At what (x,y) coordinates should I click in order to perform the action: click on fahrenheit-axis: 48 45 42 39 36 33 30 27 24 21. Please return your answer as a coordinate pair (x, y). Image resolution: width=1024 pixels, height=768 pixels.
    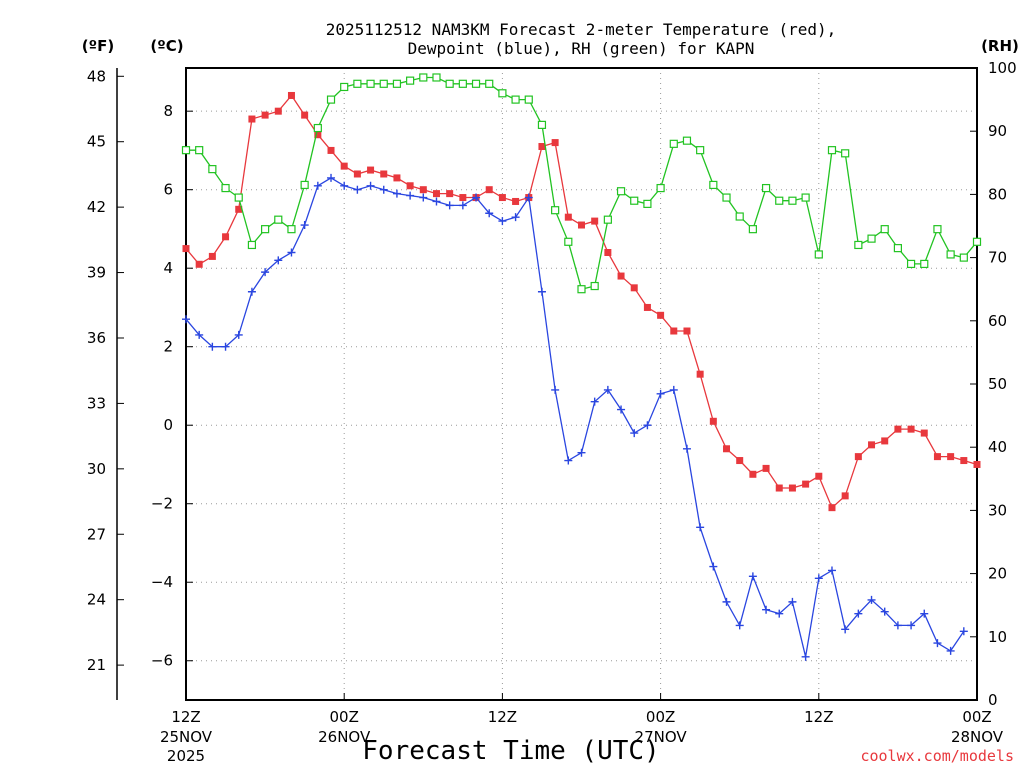
    Looking at the image, I should click on (105, 383).